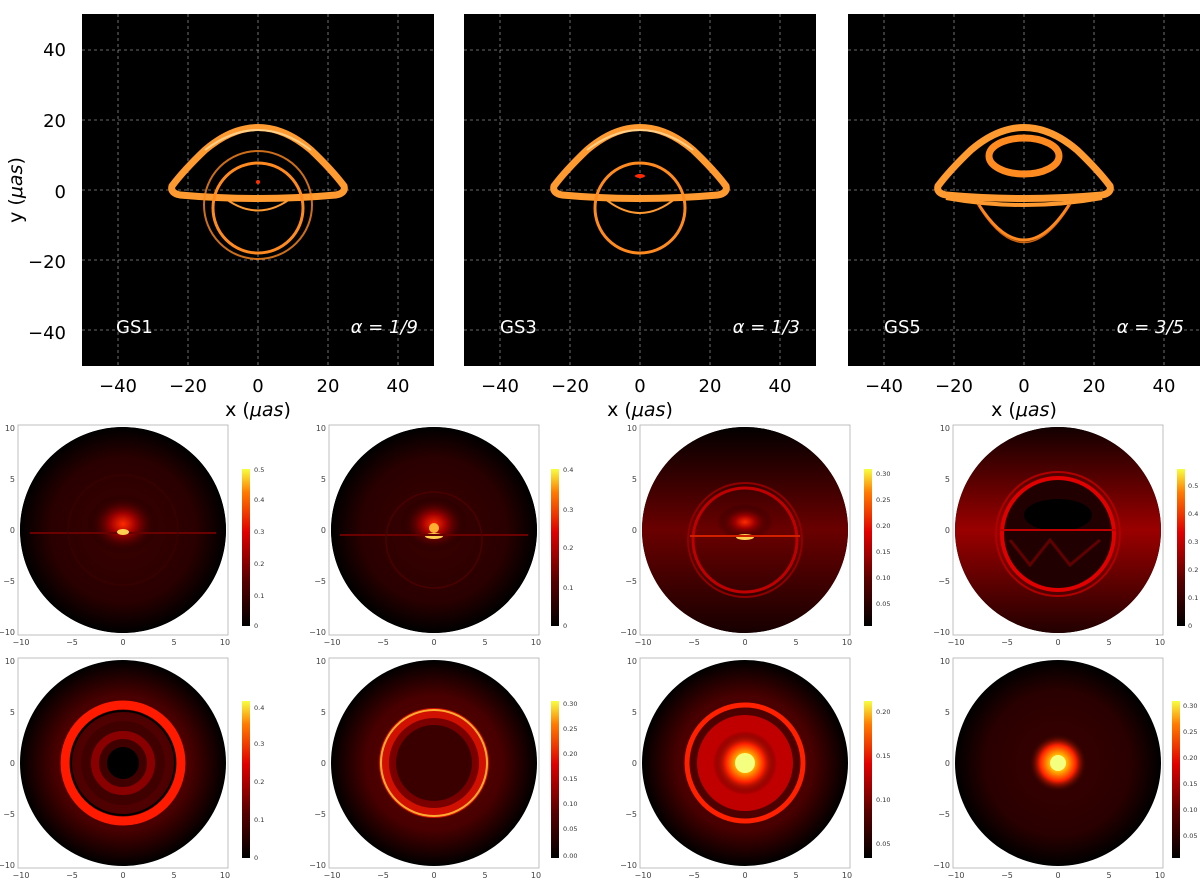  What do you see at coordinates (518, 327) in the screenshot?
I see `panel2-model-label: GS3` at bounding box center [518, 327].